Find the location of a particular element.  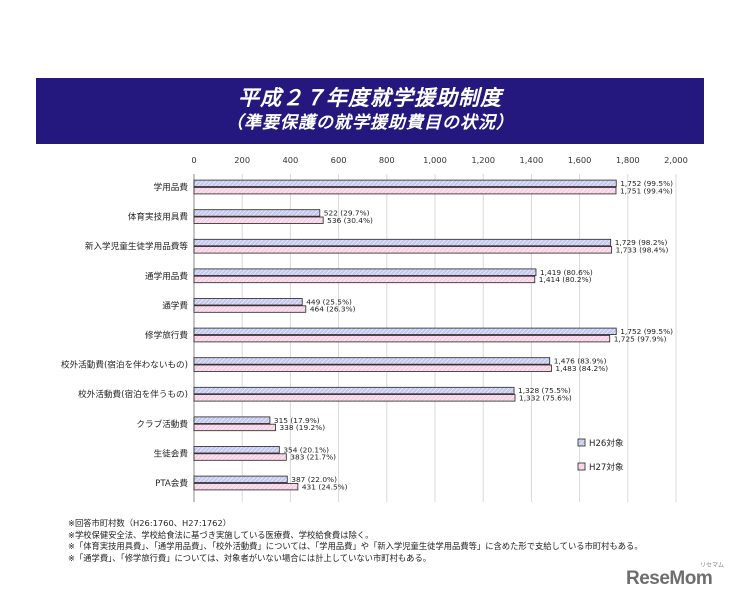

x-tick-label: 200 is located at coordinates (242, 160).